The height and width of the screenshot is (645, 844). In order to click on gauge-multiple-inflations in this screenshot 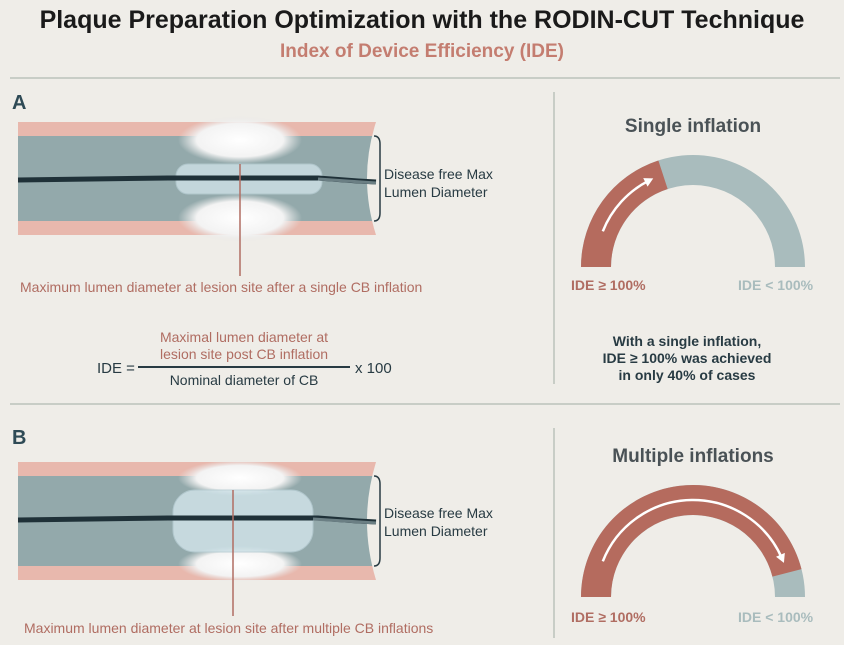, I will do `click(693, 541)`.